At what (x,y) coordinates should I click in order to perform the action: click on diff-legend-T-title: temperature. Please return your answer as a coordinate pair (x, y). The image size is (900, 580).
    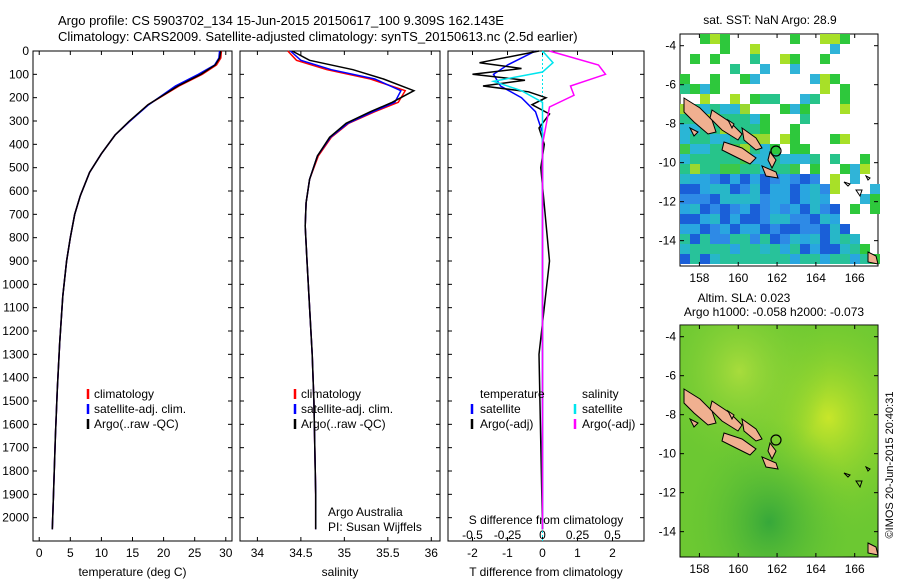
    Looking at the image, I should click on (512, 394).